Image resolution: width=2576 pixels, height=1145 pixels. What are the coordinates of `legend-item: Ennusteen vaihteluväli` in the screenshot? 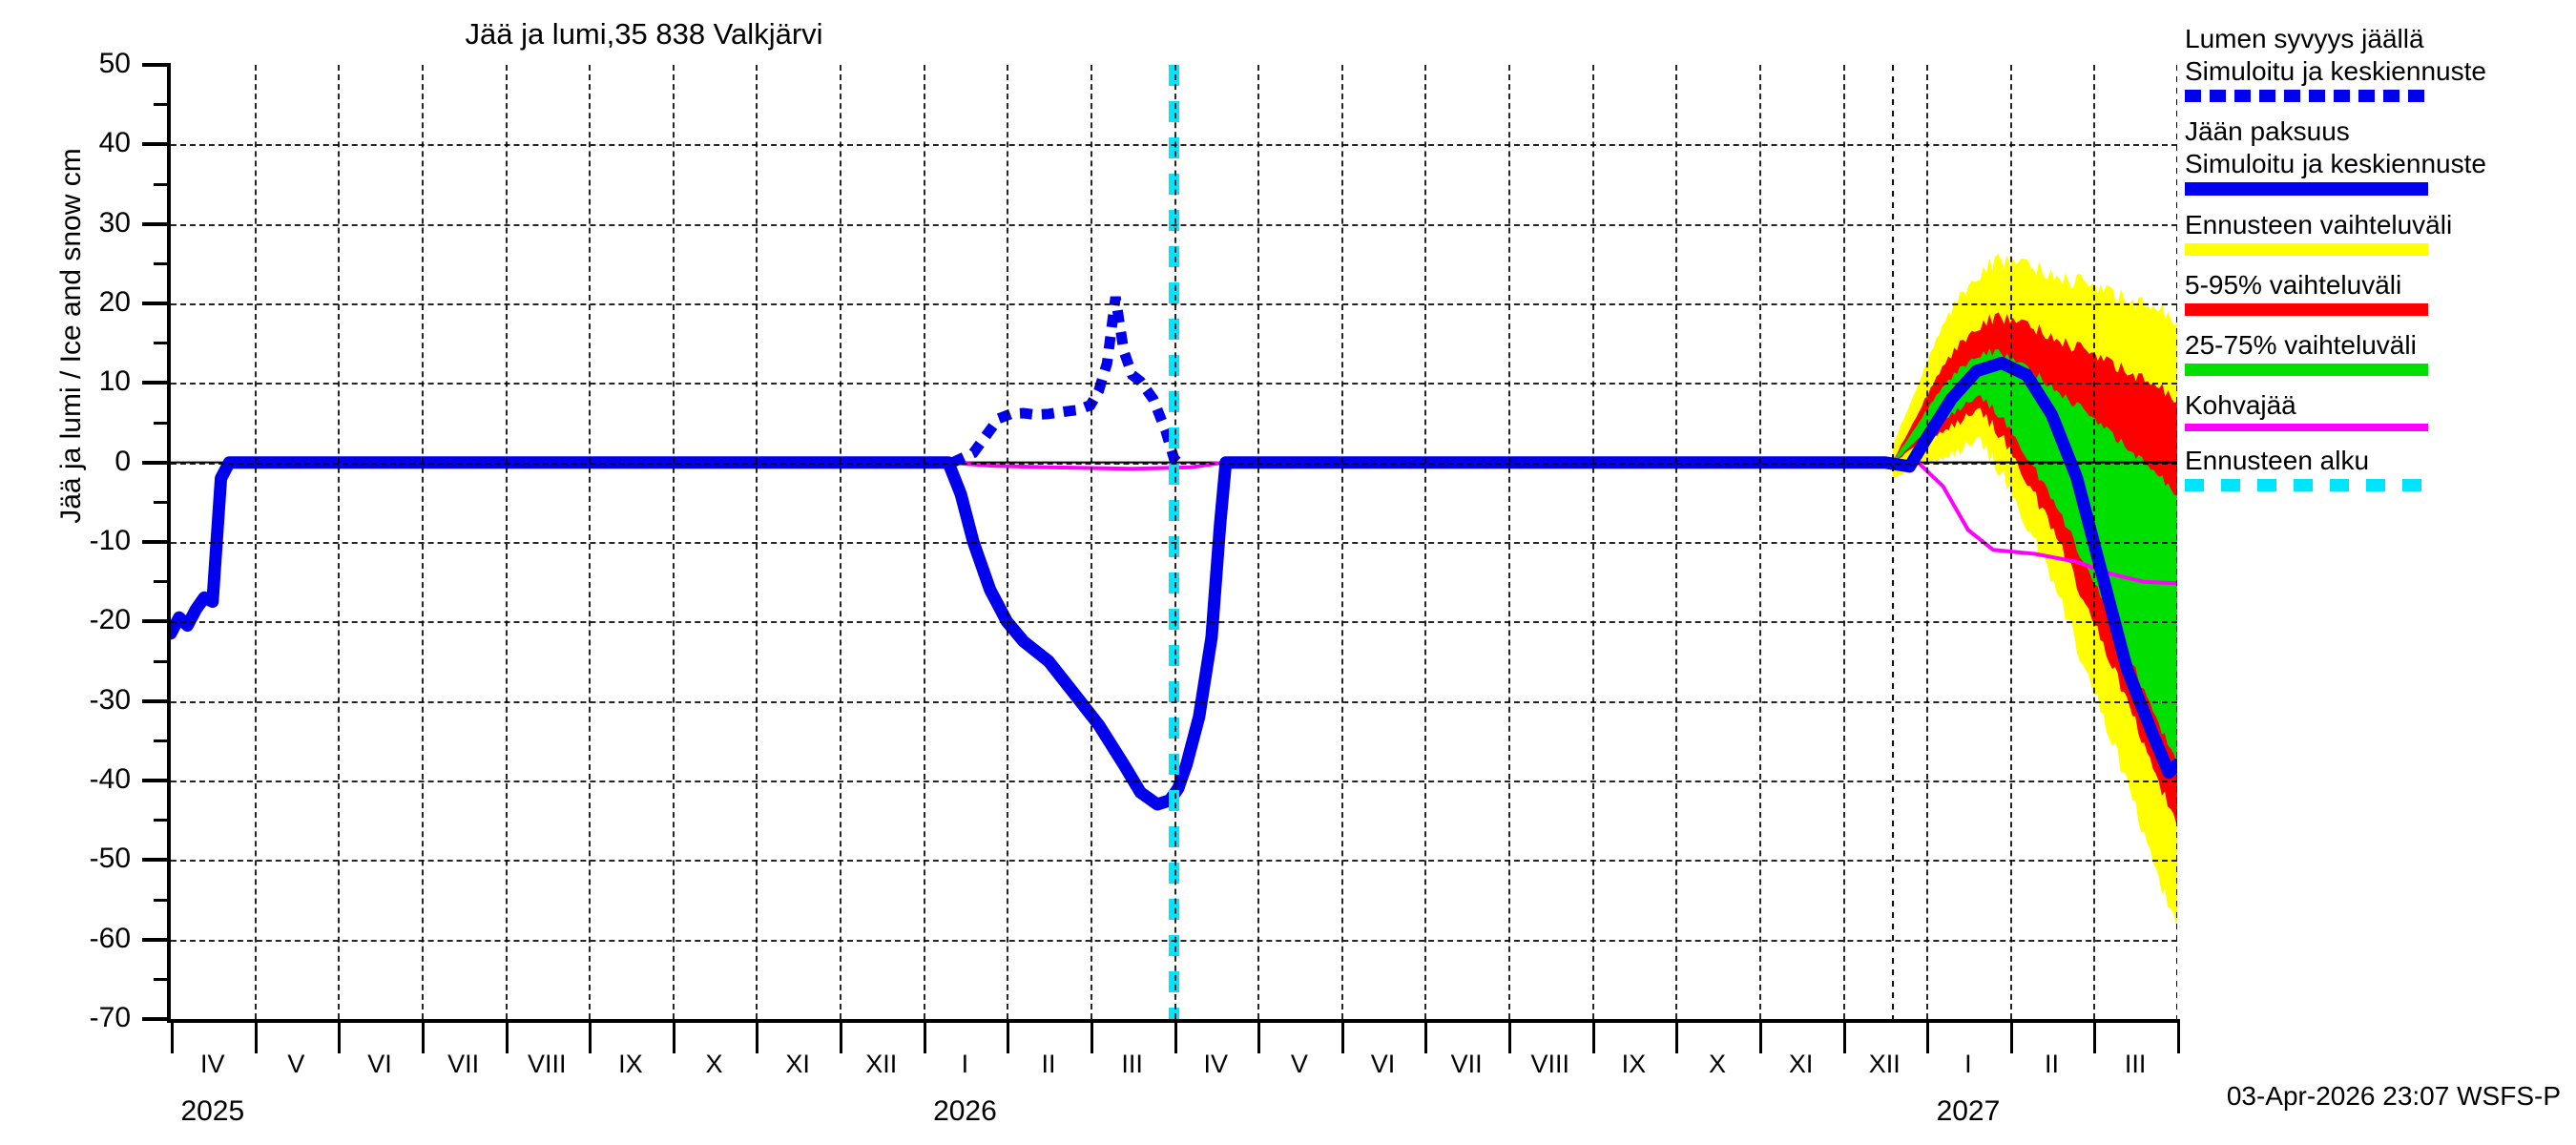 It's located at (2375, 232).